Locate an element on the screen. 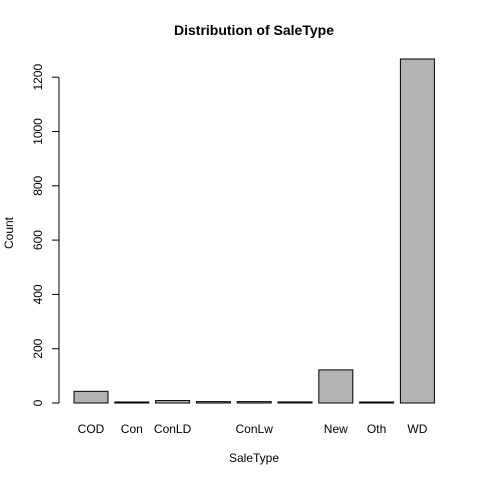 The image size is (480, 480). x-tick-label: COD is located at coordinates (91, 429).